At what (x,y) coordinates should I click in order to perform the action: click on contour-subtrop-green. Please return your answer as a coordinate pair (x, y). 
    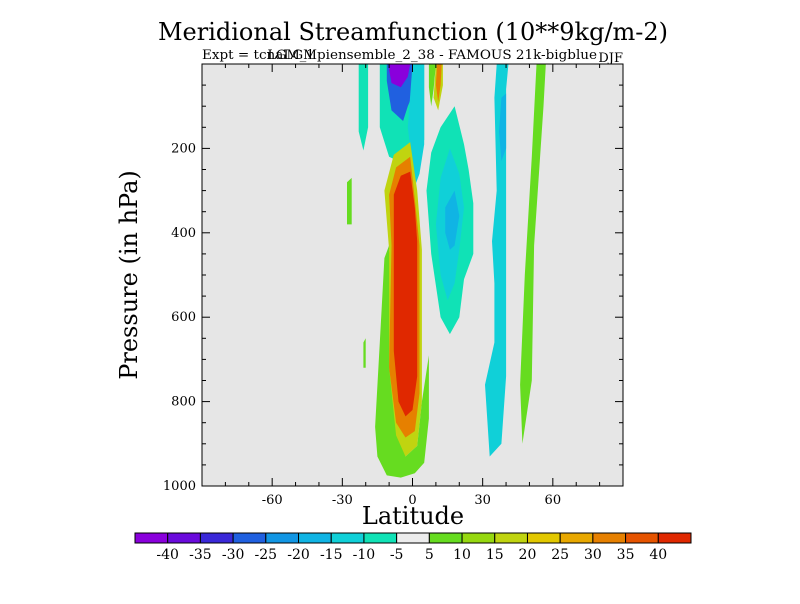
    Looking at the image, I should click on (432, 85).